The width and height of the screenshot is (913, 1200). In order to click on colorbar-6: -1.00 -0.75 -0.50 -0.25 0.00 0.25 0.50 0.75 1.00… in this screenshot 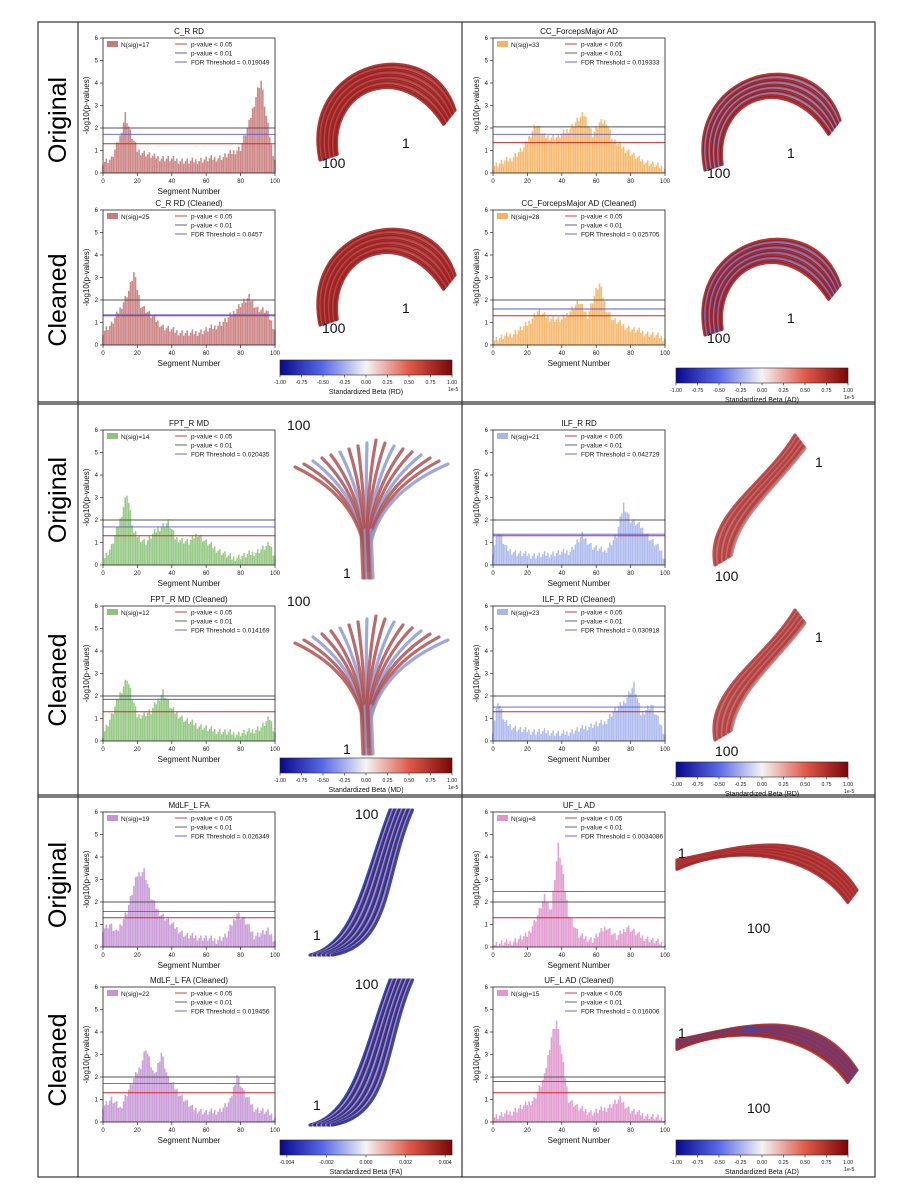, I will do `click(762, 1157)`.